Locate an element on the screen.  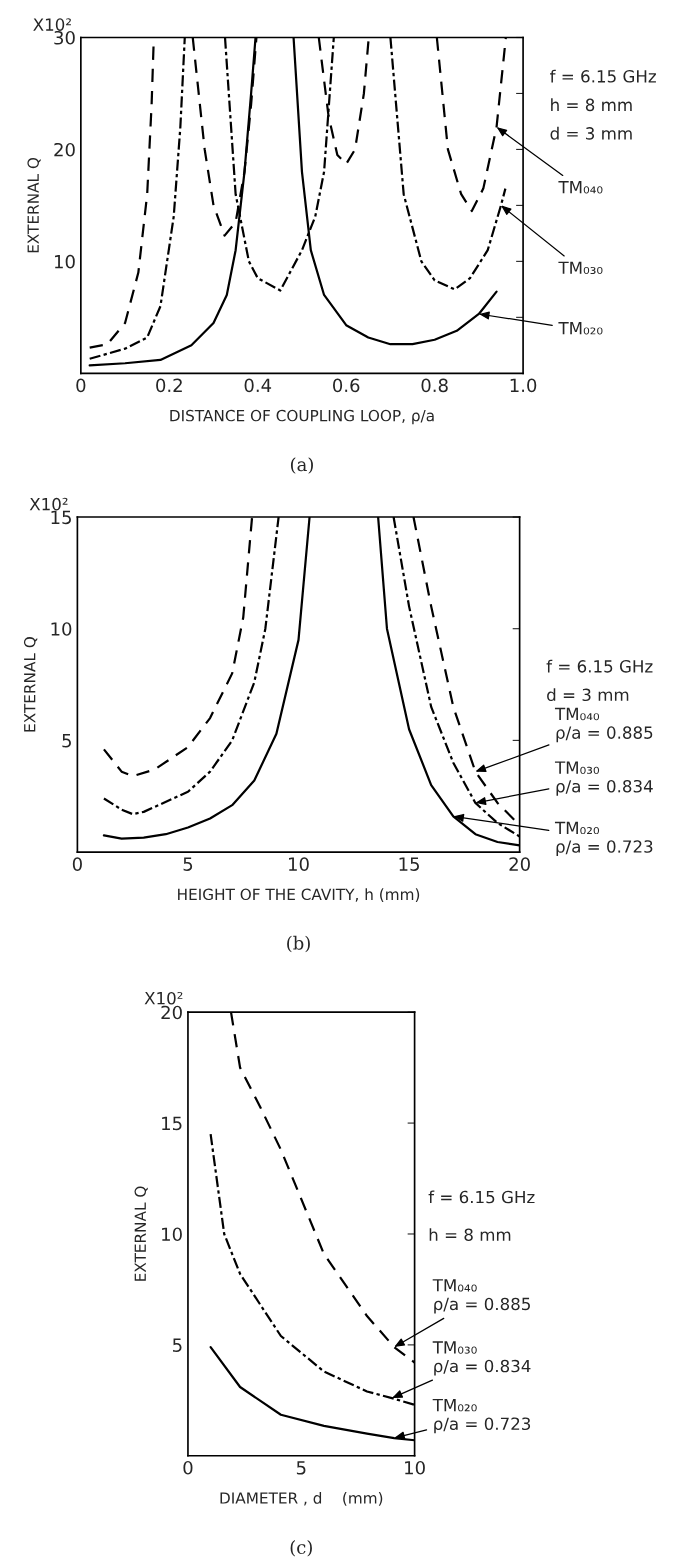
x-tick-label: 0.8 is located at coordinates (434, 385).